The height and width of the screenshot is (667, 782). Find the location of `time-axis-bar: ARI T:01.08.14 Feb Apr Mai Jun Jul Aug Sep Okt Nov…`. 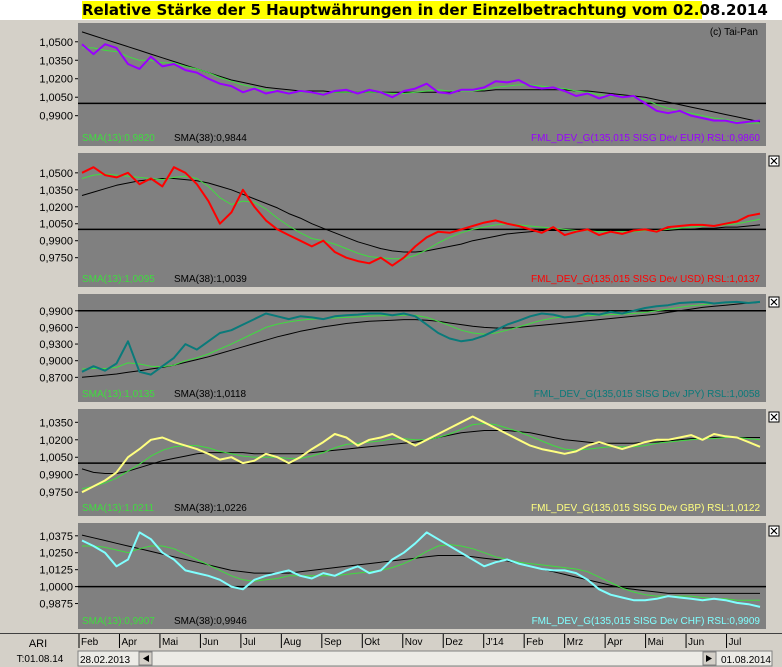

time-axis-bar: ARI T:01.08.14 Feb Apr Mai Jun Jul Aug Sep Okt Nov… is located at coordinates (391, 650).